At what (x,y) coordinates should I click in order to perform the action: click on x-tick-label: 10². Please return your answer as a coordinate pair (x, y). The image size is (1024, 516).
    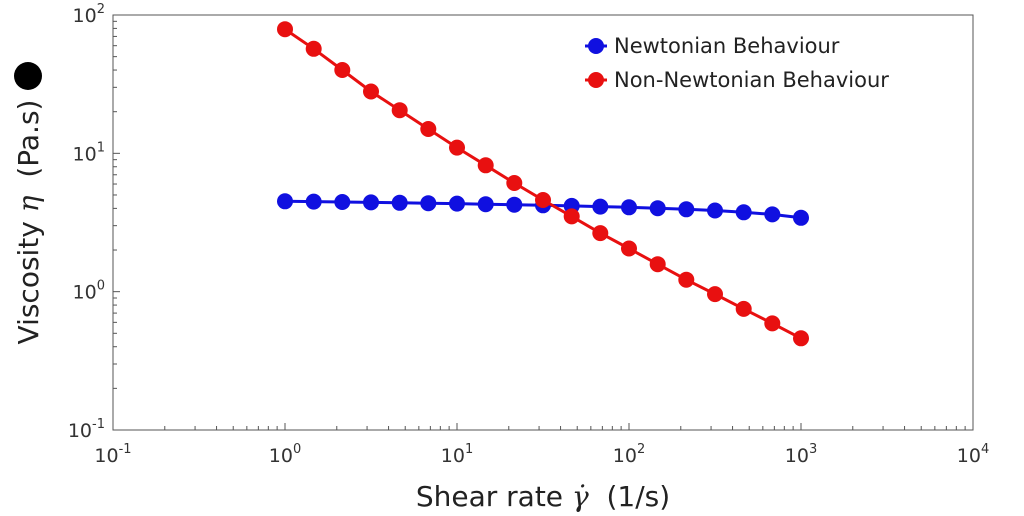
    Looking at the image, I should click on (629, 454).